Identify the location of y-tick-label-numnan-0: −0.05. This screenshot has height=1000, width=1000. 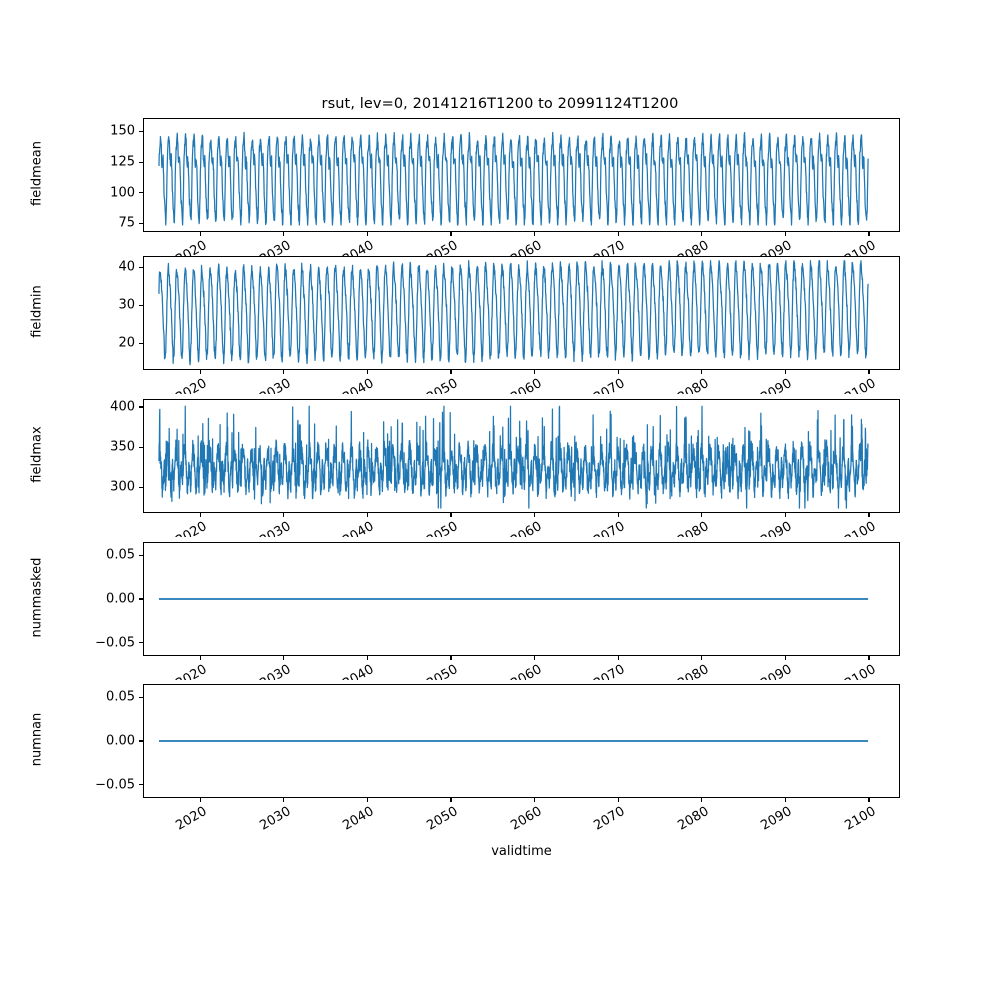
(115, 785).